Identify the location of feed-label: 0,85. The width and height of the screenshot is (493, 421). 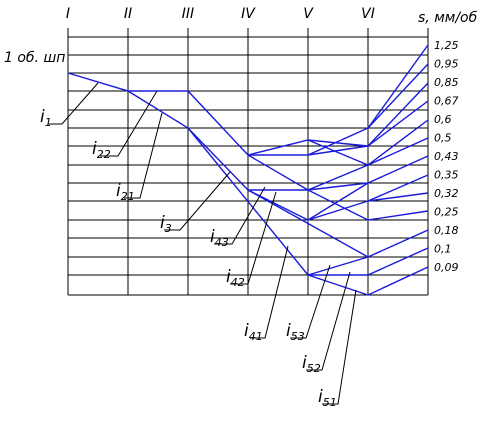
(446, 82).